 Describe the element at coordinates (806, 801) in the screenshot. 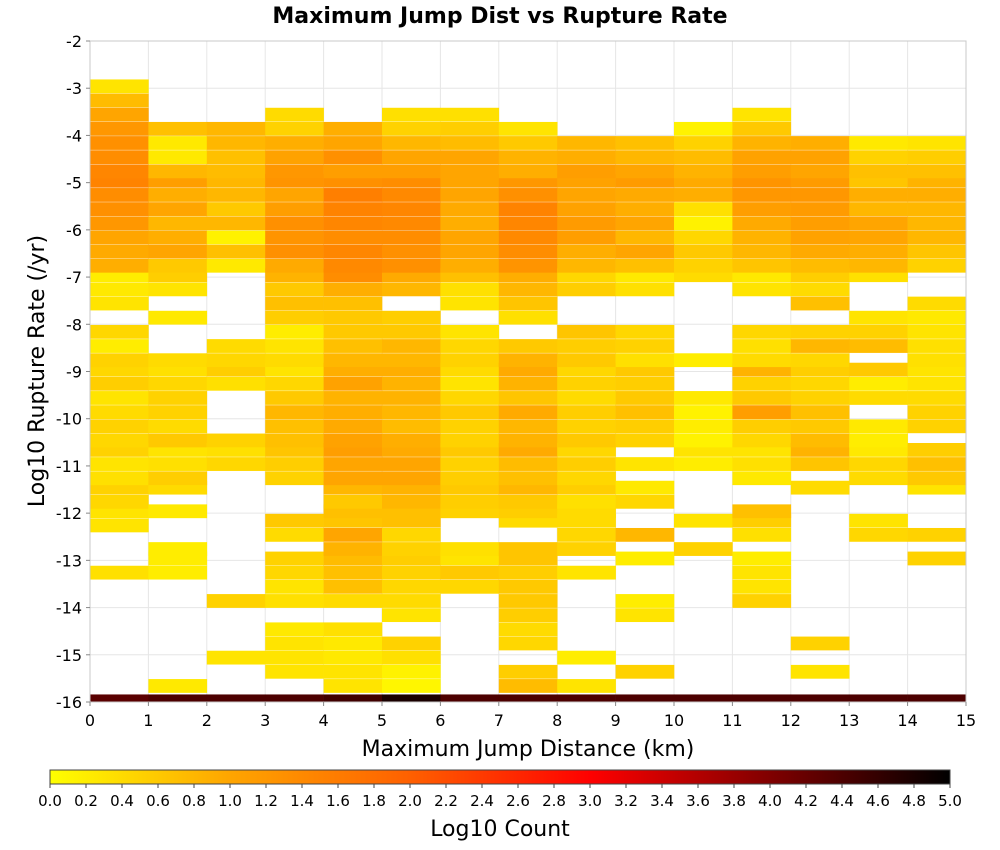

I see `colorbar-tick-label: 4.2` at that location.